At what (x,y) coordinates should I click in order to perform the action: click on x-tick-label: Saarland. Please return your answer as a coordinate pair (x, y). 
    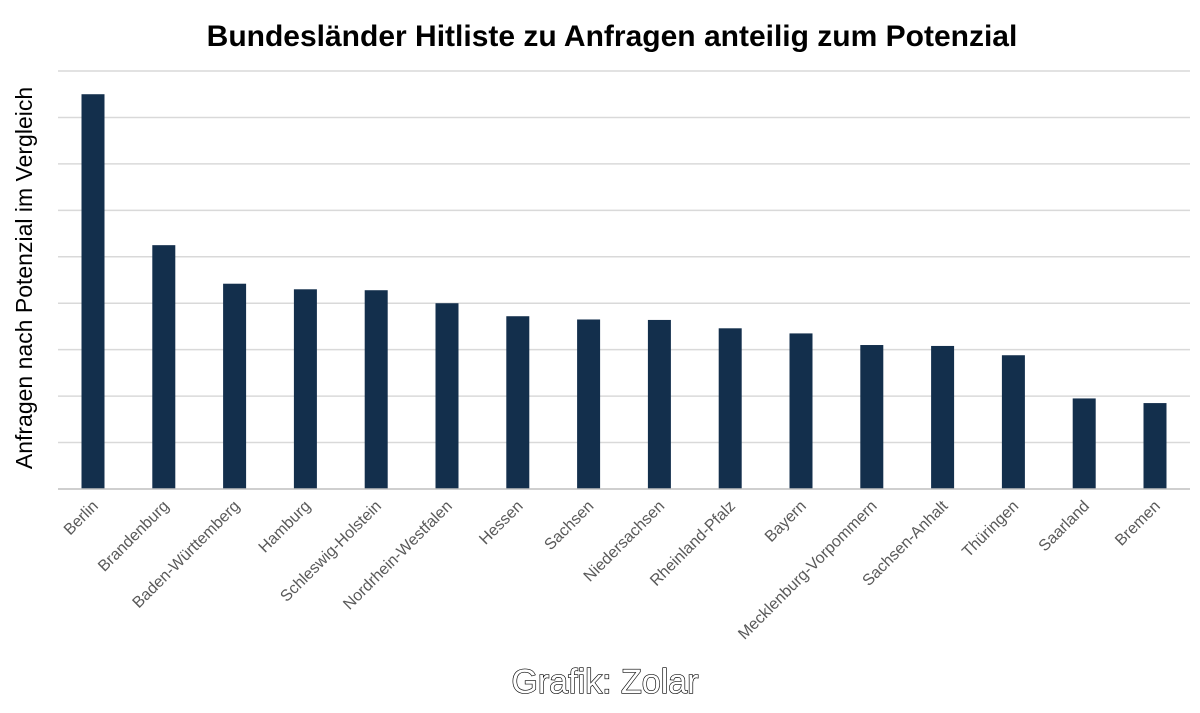
    Looking at the image, I should click on (1064, 526).